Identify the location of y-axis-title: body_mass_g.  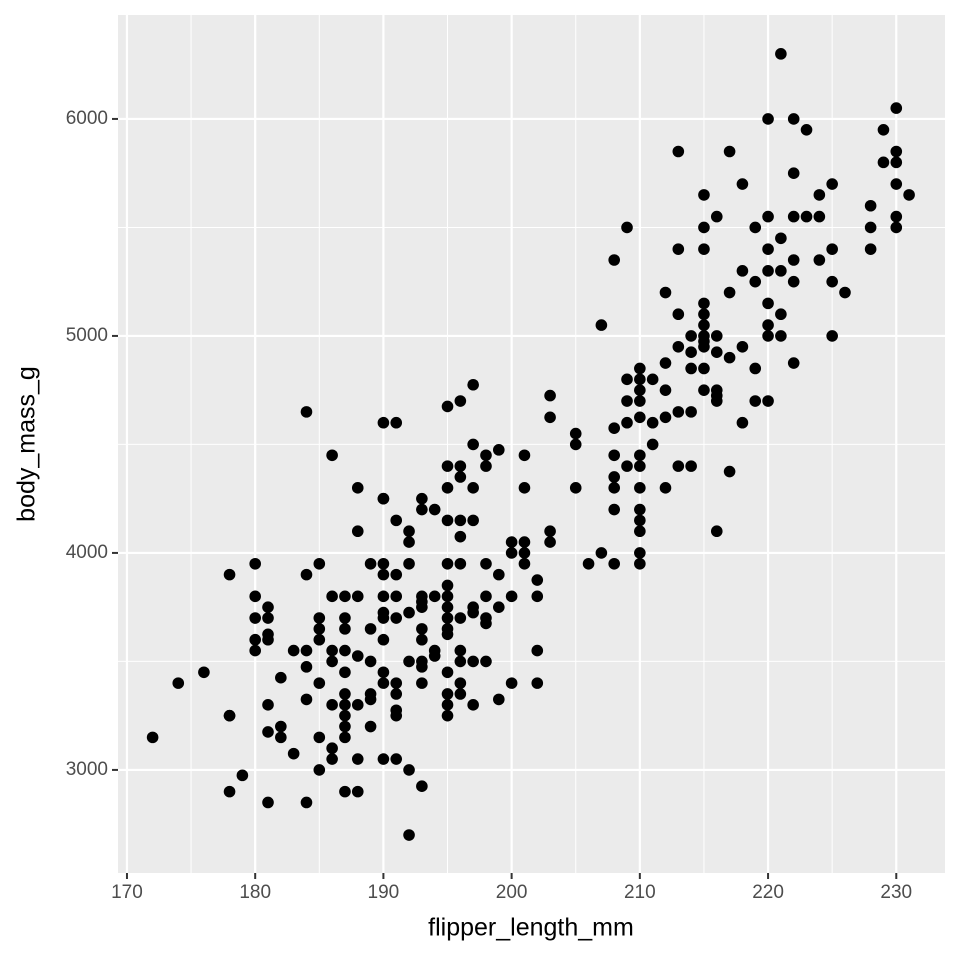
(27, 444).